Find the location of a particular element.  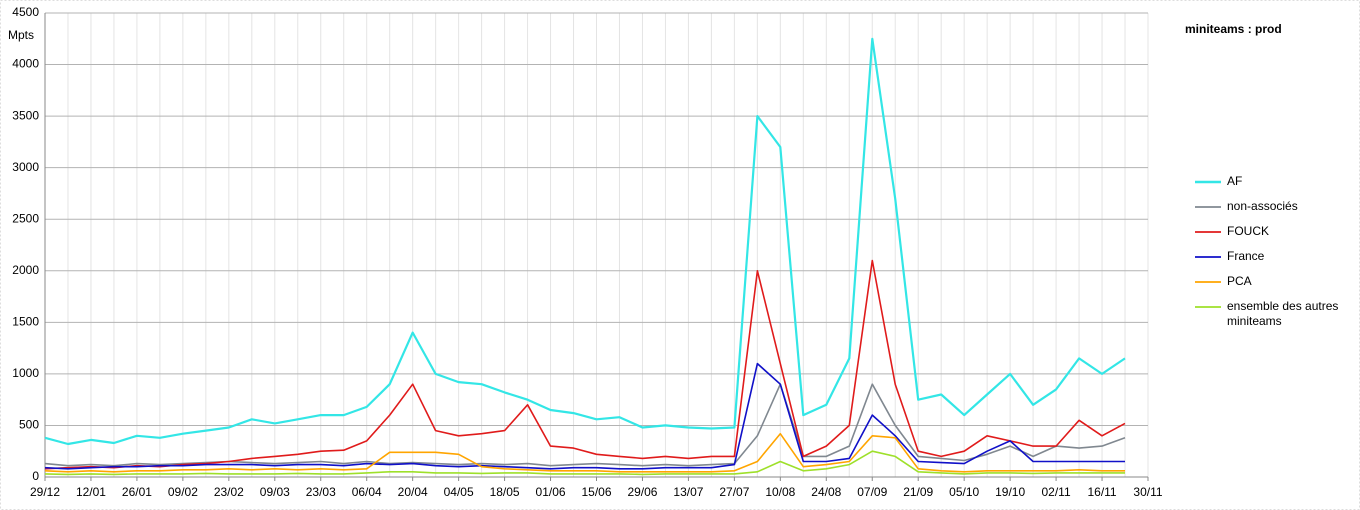

y-tick-label: 1500 is located at coordinates (25, 322).